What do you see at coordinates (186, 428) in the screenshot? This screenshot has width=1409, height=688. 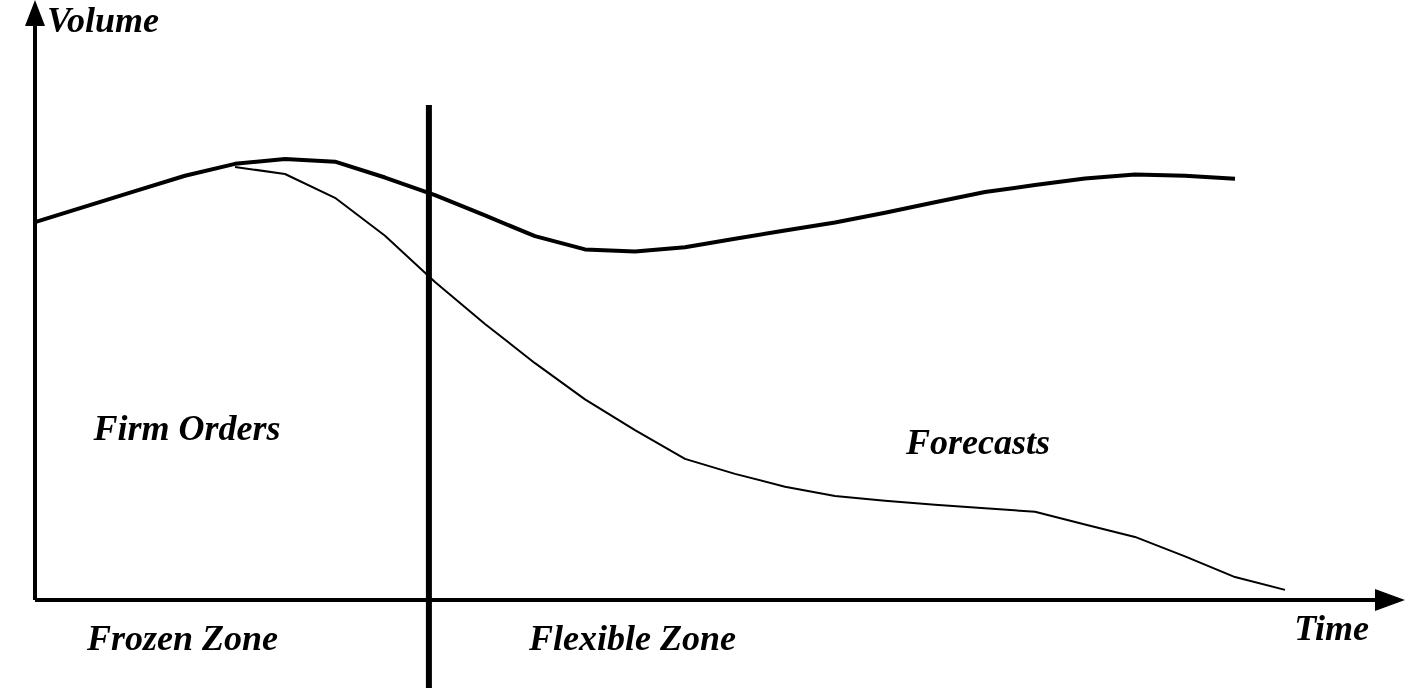 I see `annotation: Firm Orders` at bounding box center [186, 428].